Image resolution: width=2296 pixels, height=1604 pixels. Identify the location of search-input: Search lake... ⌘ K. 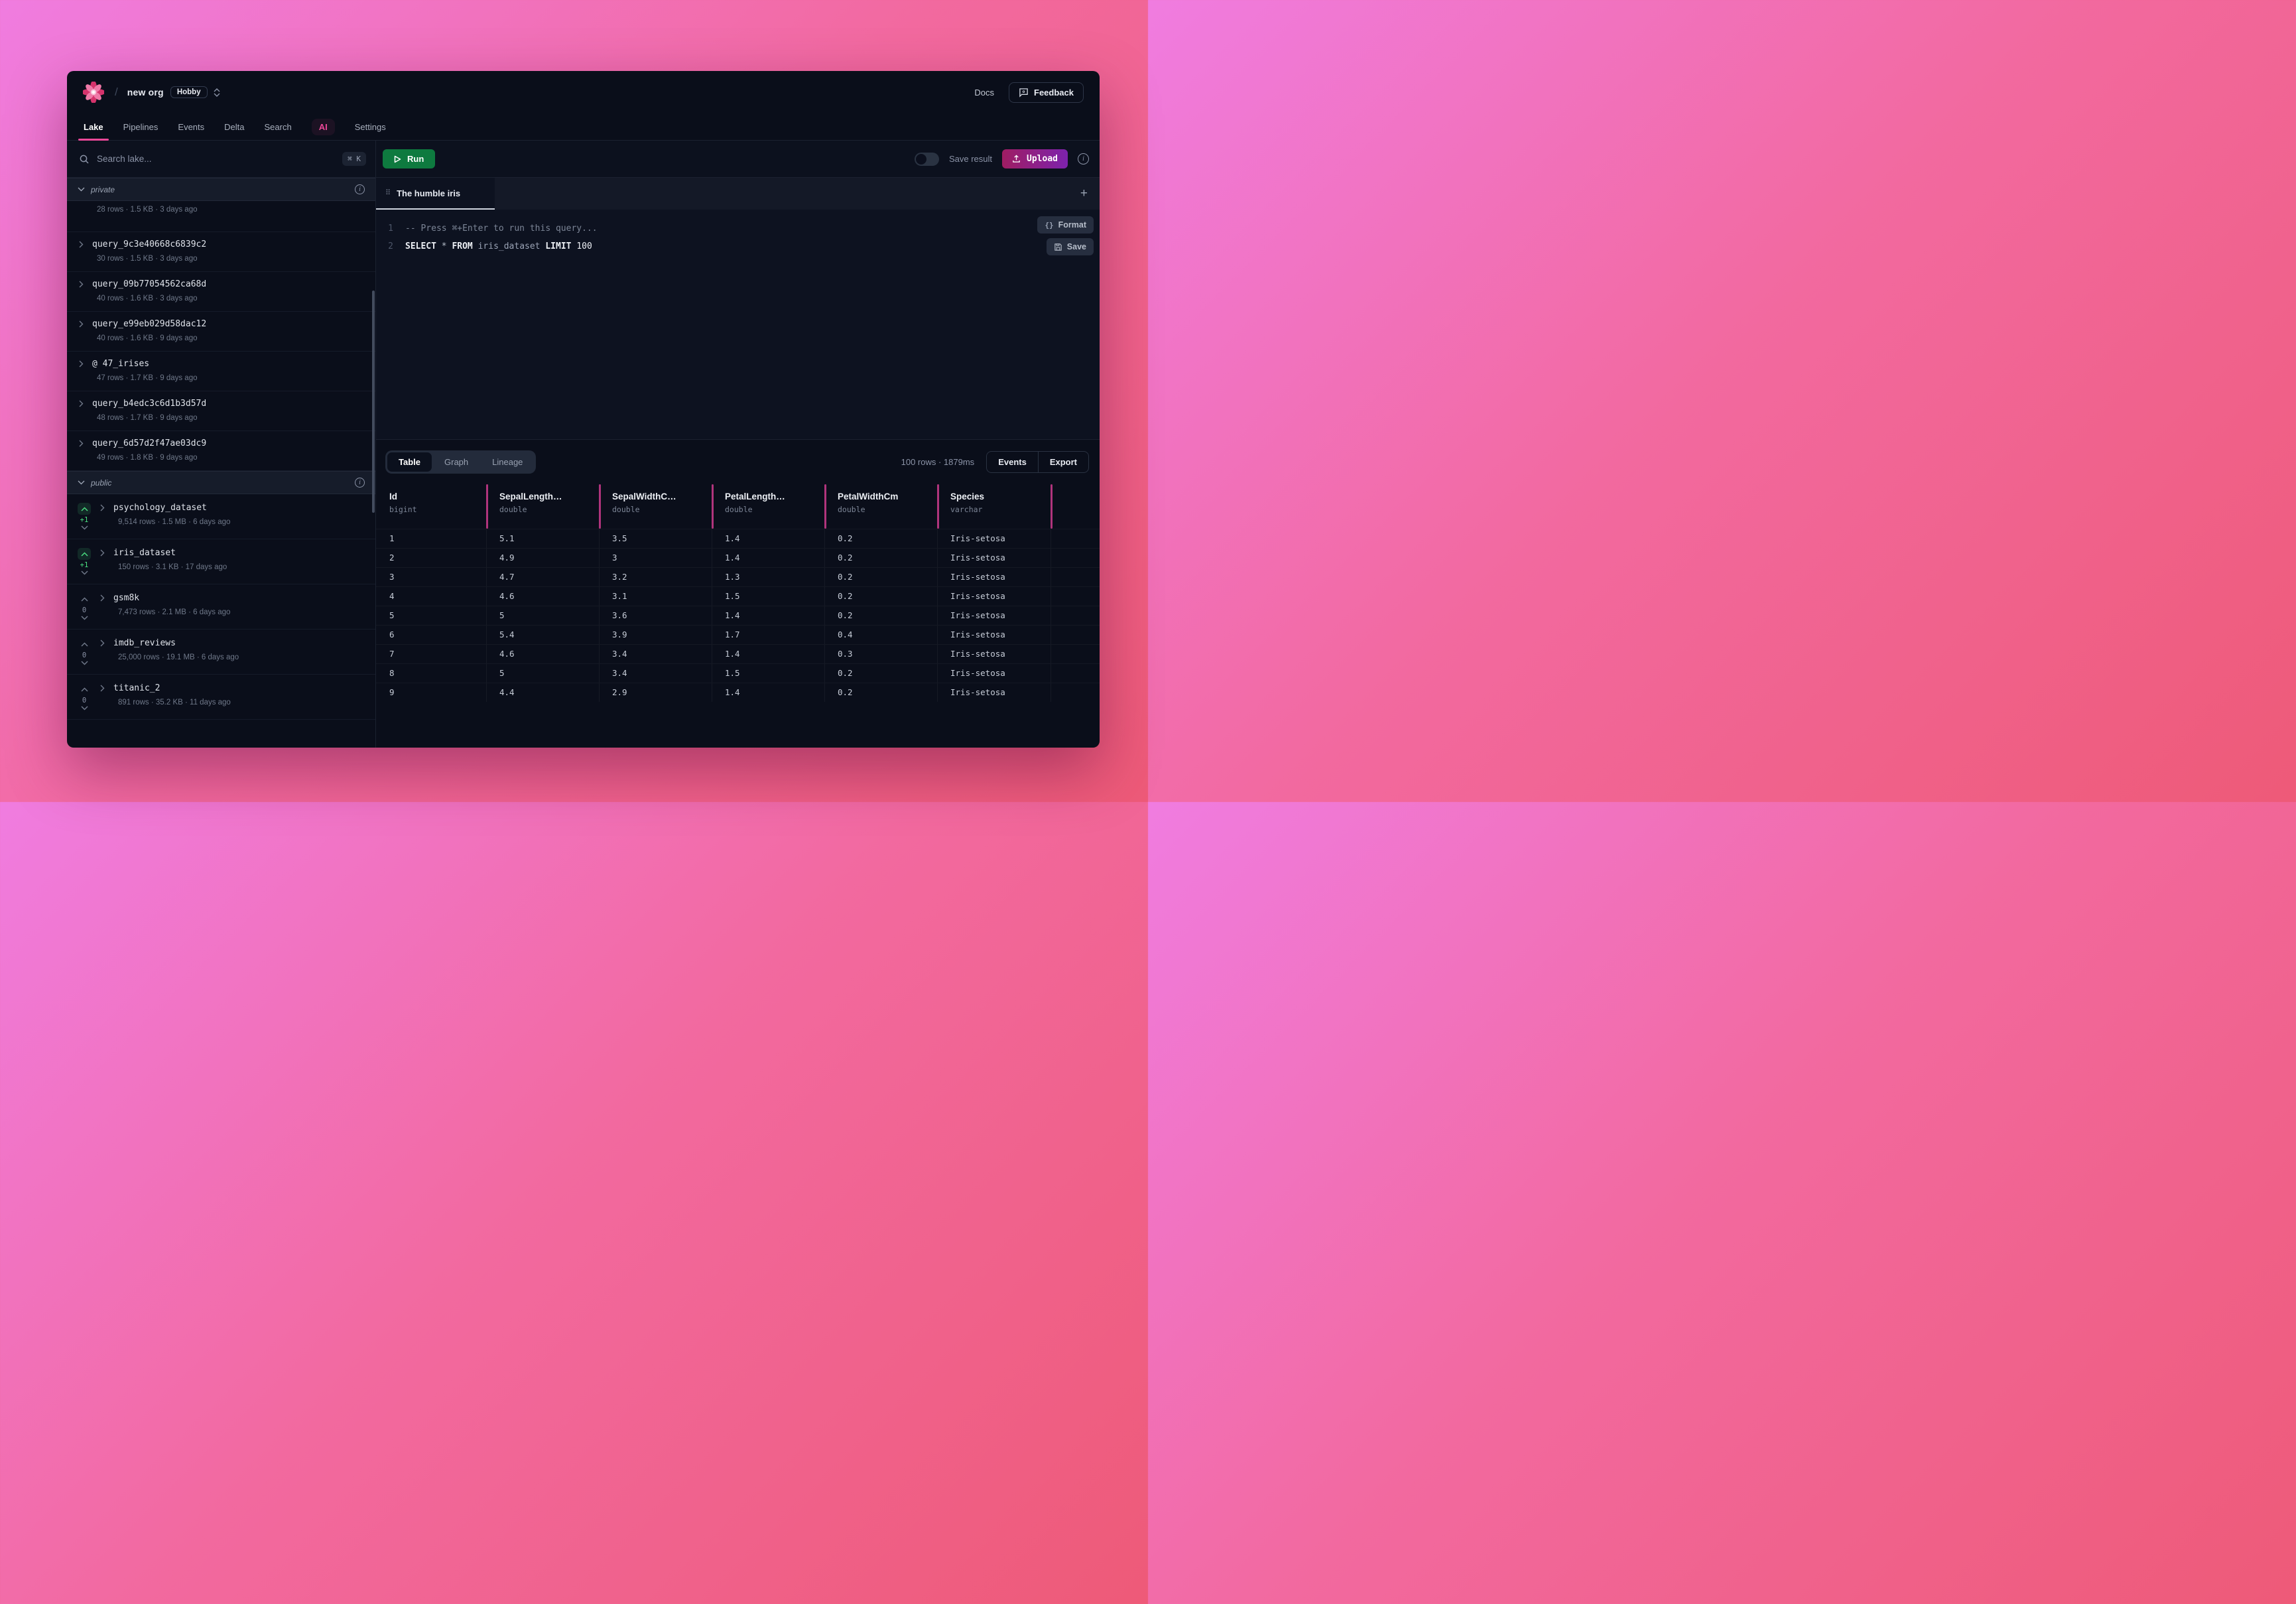
(221, 160).